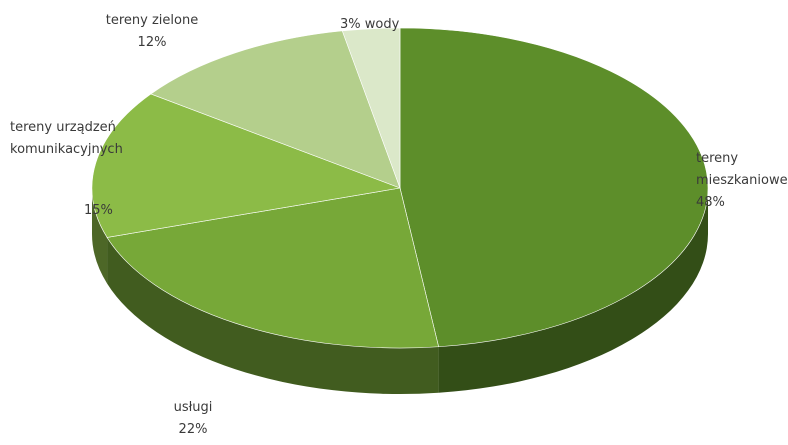 The height and width of the screenshot is (445, 788). I want to click on pie-label-line: komunikacyjnych, so click(66, 149).